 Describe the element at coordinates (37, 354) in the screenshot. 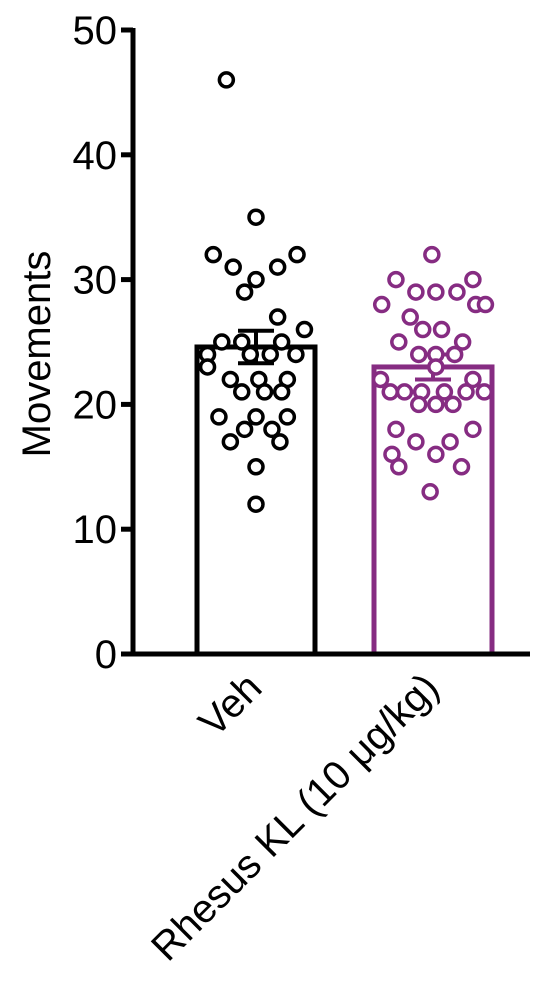

I see `y-axis-title: Movements` at that location.